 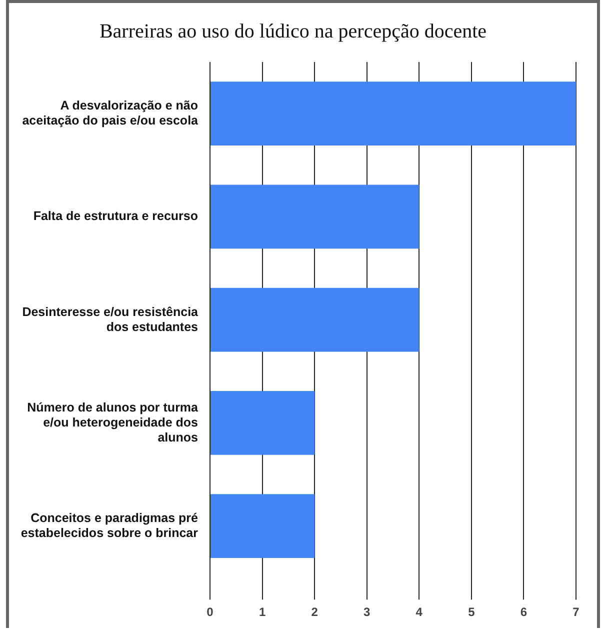 I want to click on x-tick-label: 6, so click(x=524, y=612).